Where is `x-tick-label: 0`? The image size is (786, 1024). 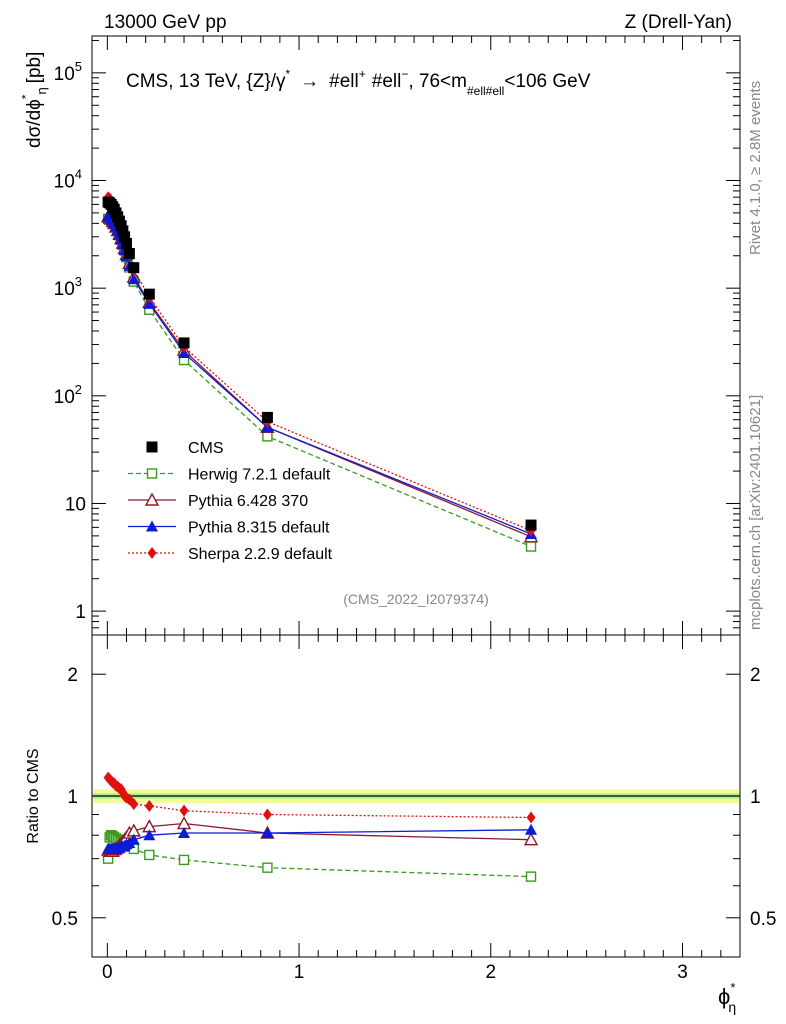 x-tick-label: 0 is located at coordinates (107, 972).